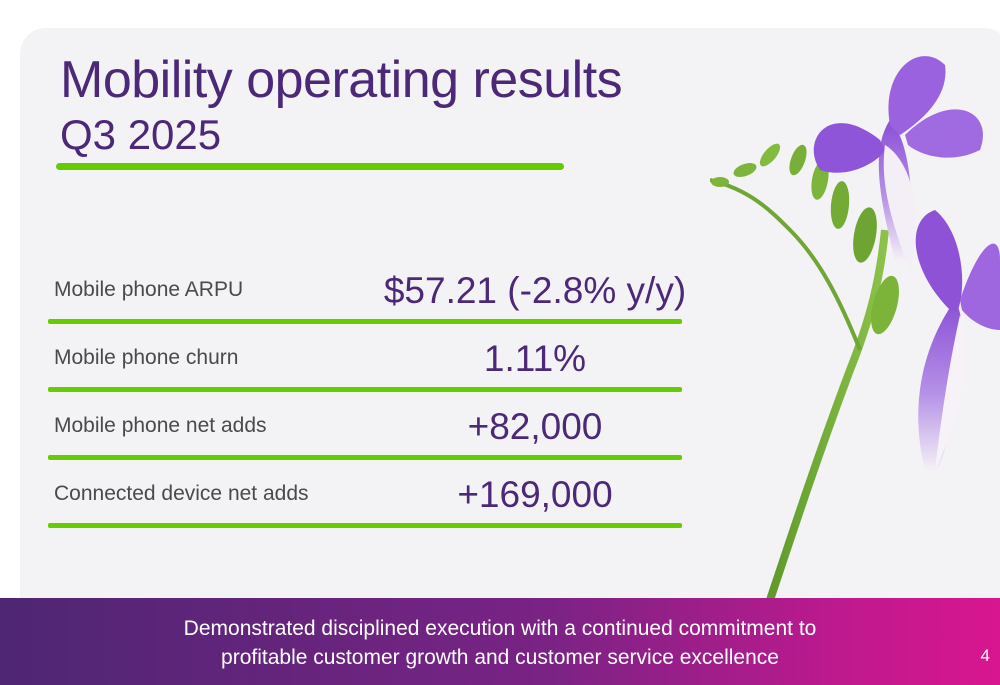  Describe the element at coordinates (365, 426) in the screenshot. I see `metric-row-phone-net-adds: Mobile phone net adds +82,000` at that location.